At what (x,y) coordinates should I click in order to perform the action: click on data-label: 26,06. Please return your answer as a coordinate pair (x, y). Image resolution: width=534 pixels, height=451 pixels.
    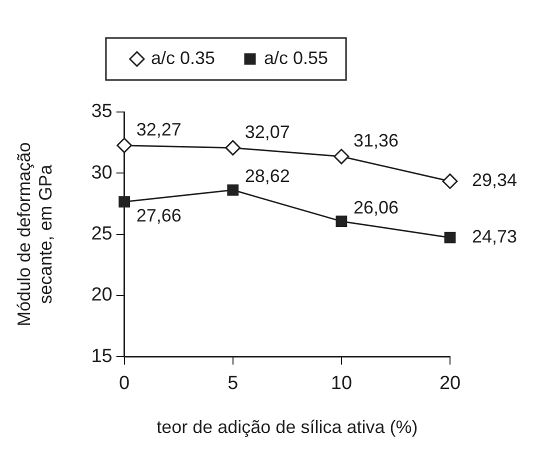
    Looking at the image, I should click on (375, 207).